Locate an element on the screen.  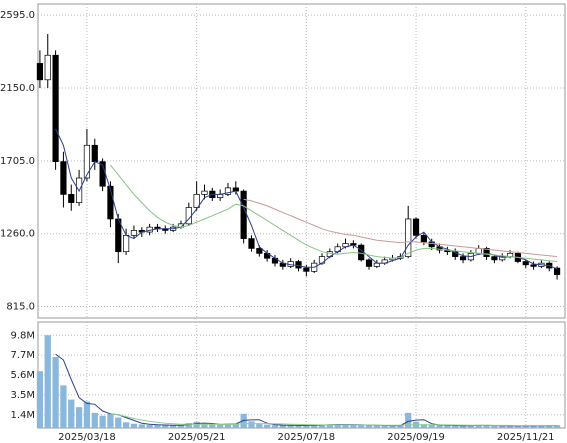
x-tick-label: 2025/07/18 is located at coordinates (307, 437).